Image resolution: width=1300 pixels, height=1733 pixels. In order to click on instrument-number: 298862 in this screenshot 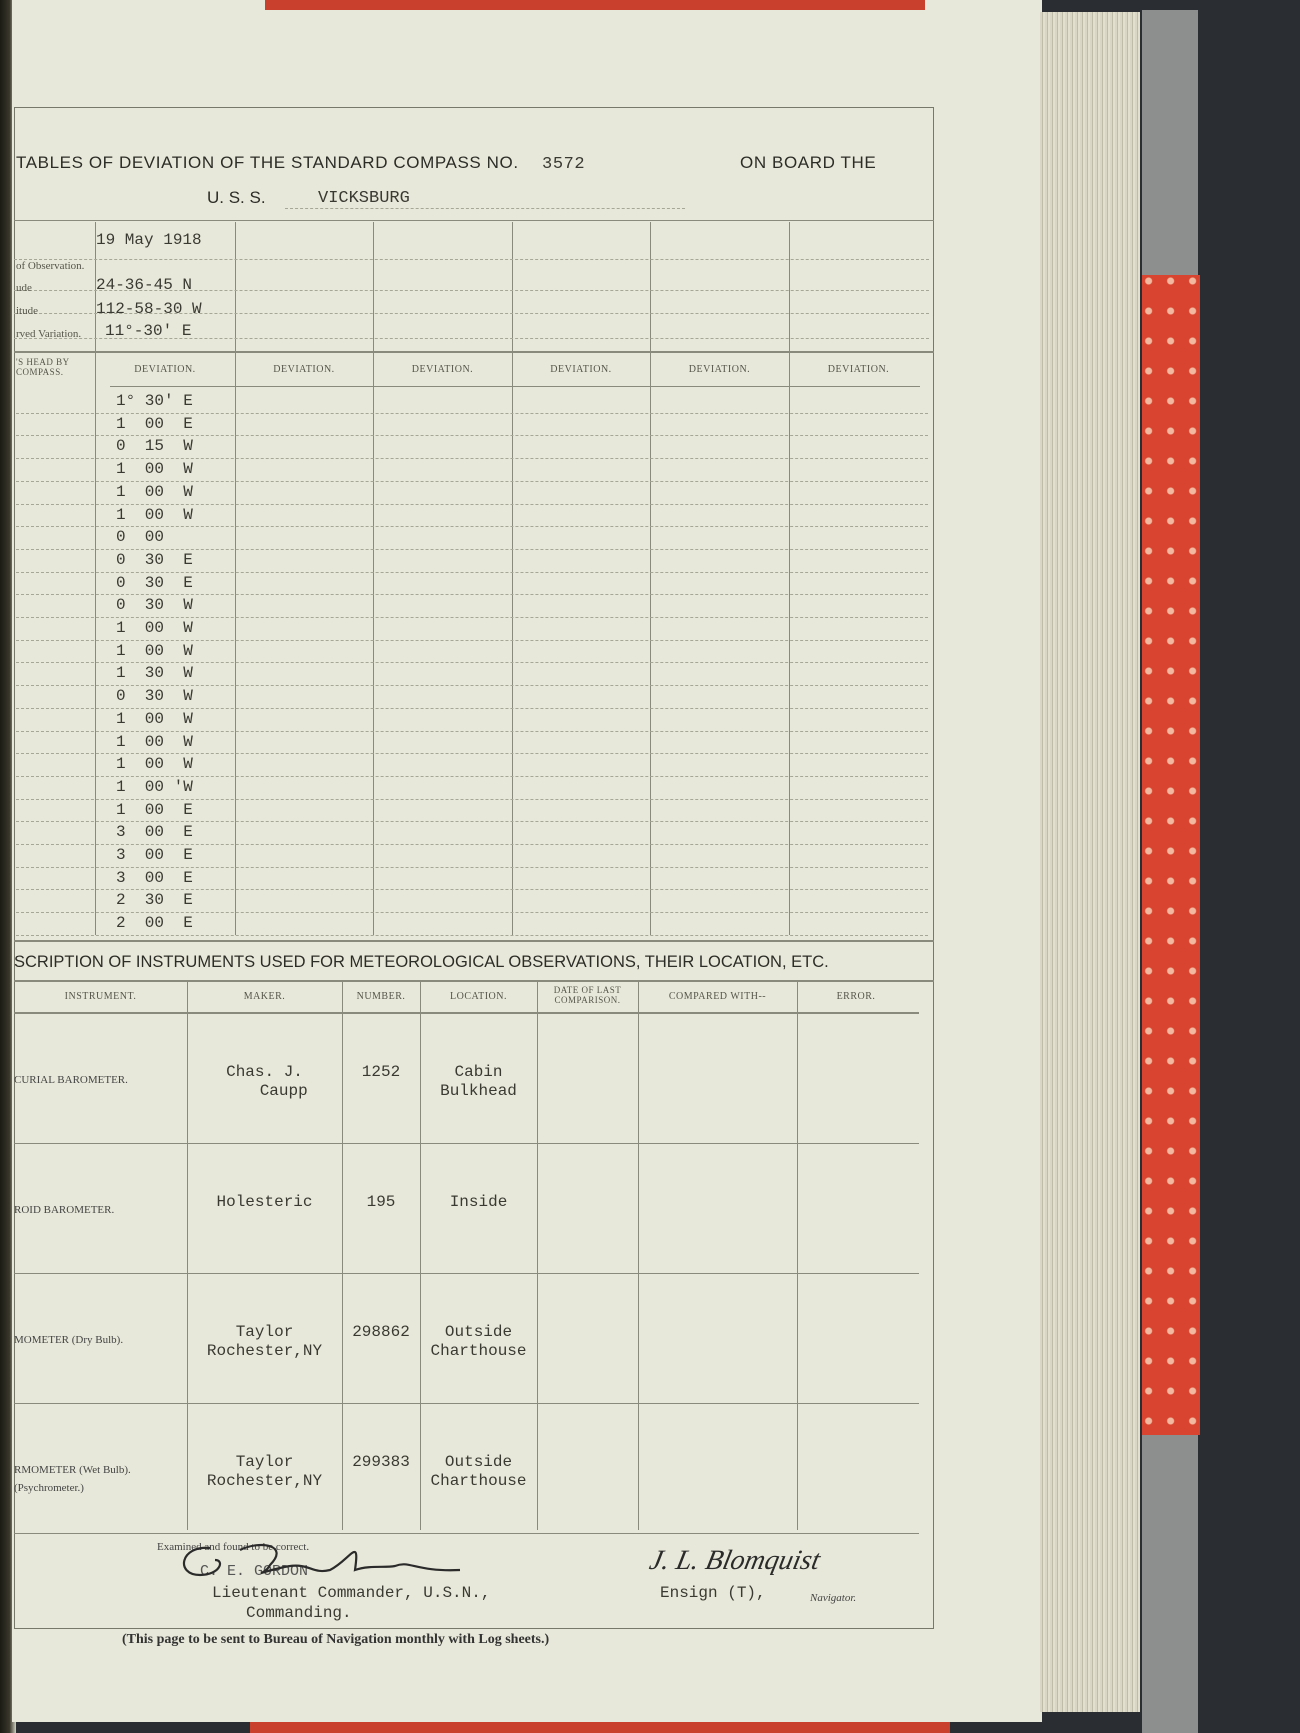, I will do `click(381, 1332)`.